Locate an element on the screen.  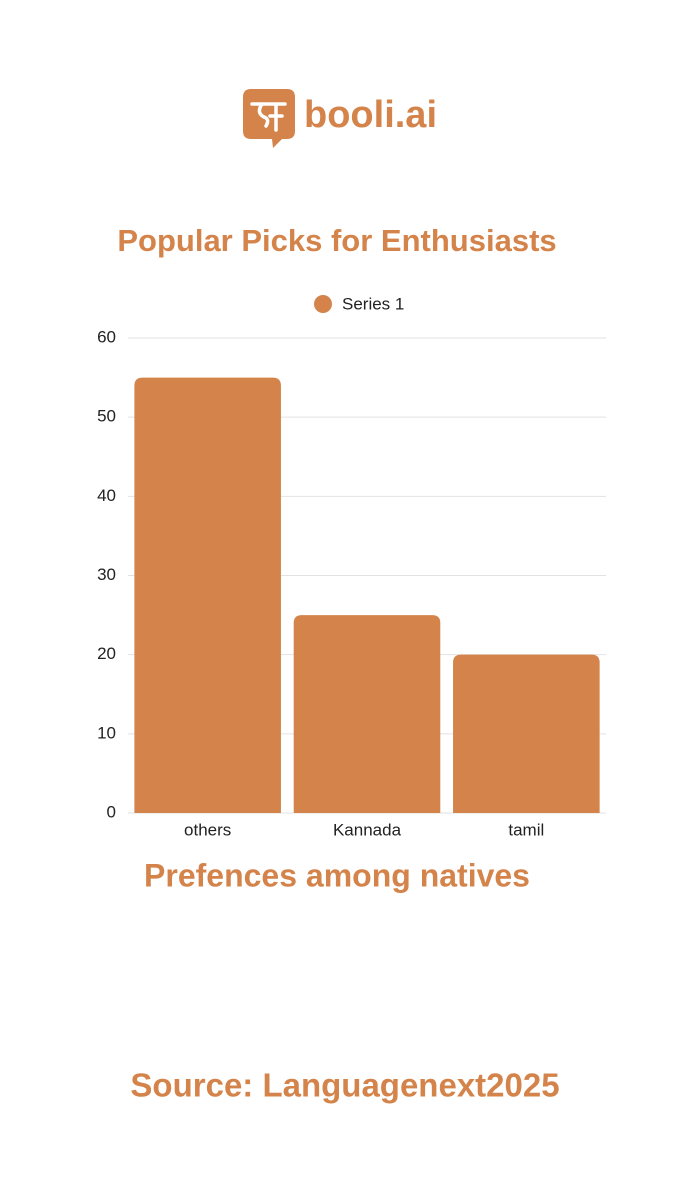
logo-glyph is located at coordinates (268, 117).